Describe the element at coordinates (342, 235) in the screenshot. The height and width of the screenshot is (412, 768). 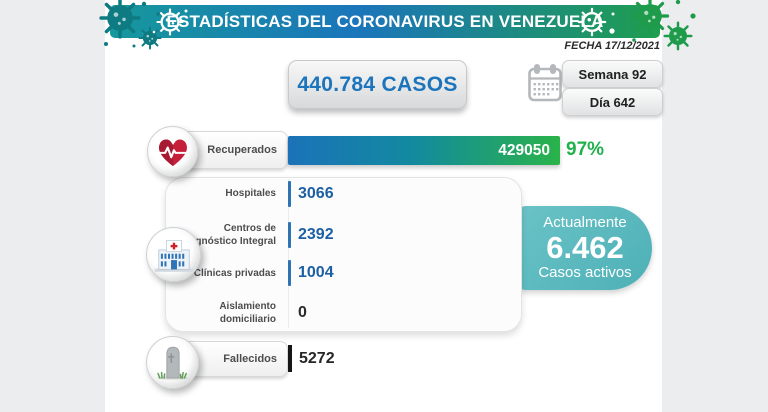
I see `facility-row: Centros de Diagnóstico Integral 2392` at that location.